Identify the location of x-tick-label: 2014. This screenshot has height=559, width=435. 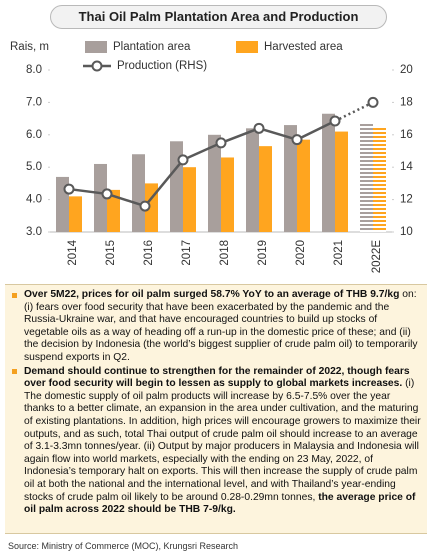
(73, 252).